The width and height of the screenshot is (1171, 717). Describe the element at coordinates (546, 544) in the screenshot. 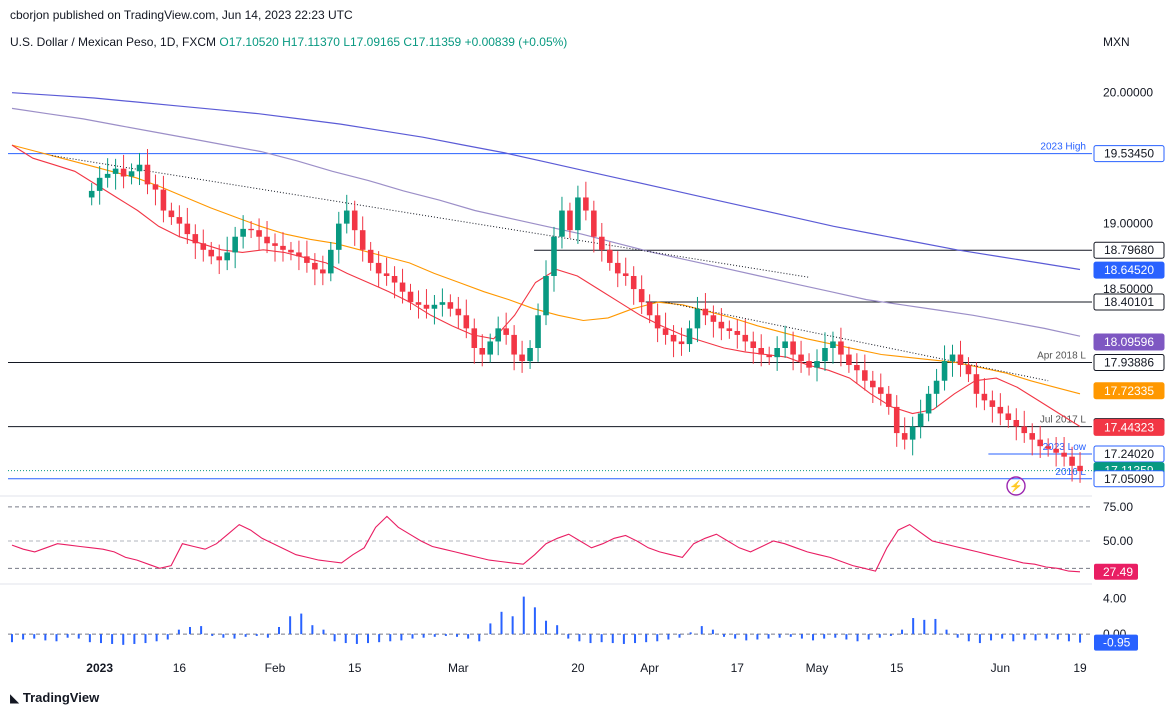

I see `rsi-line` at that location.